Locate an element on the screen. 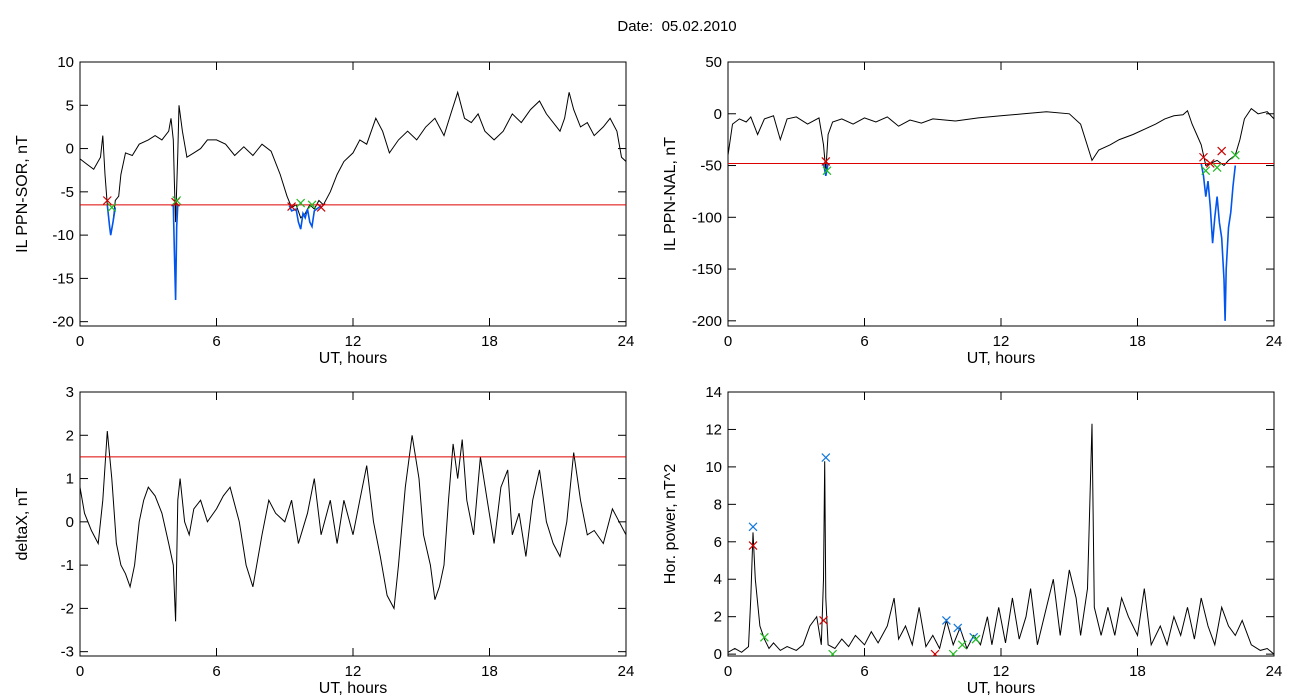 This screenshot has height=700, width=1300. y-tick-label: 50 is located at coordinates (713, 62).